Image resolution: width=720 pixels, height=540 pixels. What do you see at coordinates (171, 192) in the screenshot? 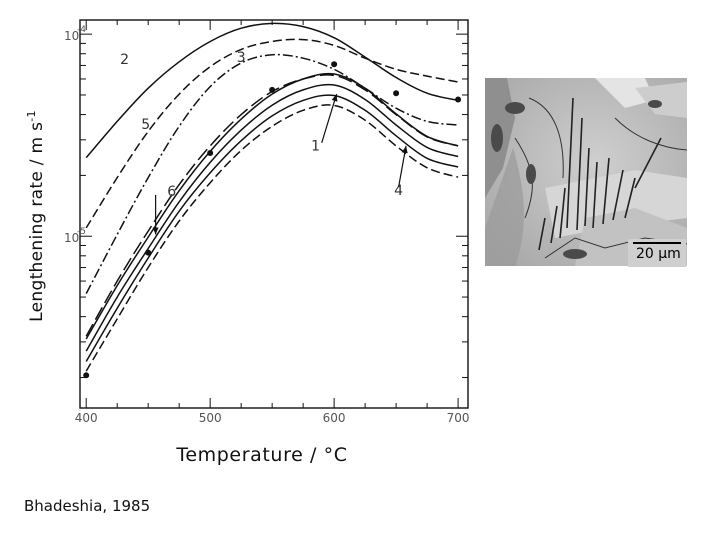
I see `curve-label-6: 6` at bounding box center [171, 192].